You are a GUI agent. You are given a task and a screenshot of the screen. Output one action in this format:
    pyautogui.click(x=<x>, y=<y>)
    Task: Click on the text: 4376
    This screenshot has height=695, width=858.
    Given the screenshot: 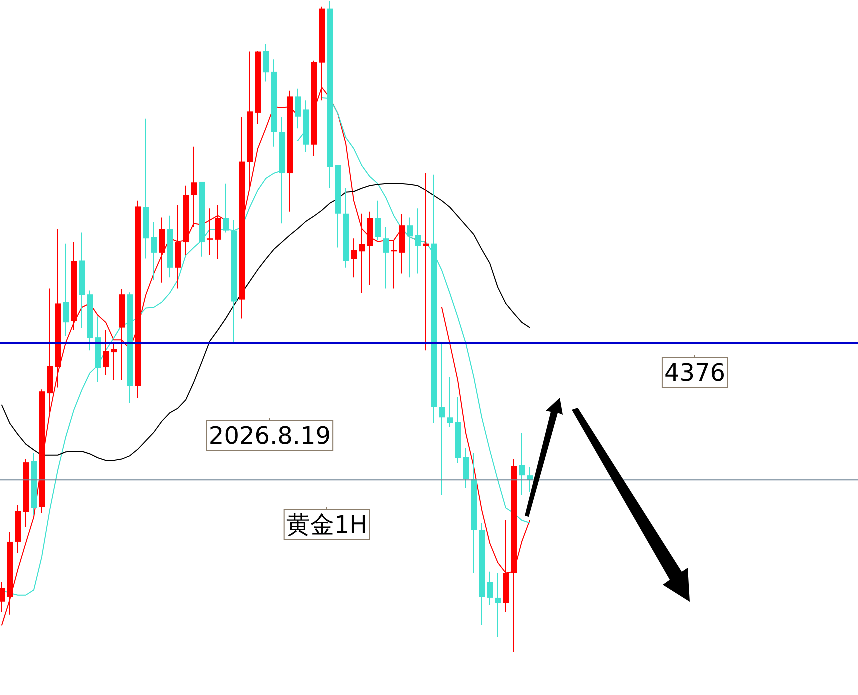 What is the action you would take?
    pyautogui.click(x=695, y=373)
    